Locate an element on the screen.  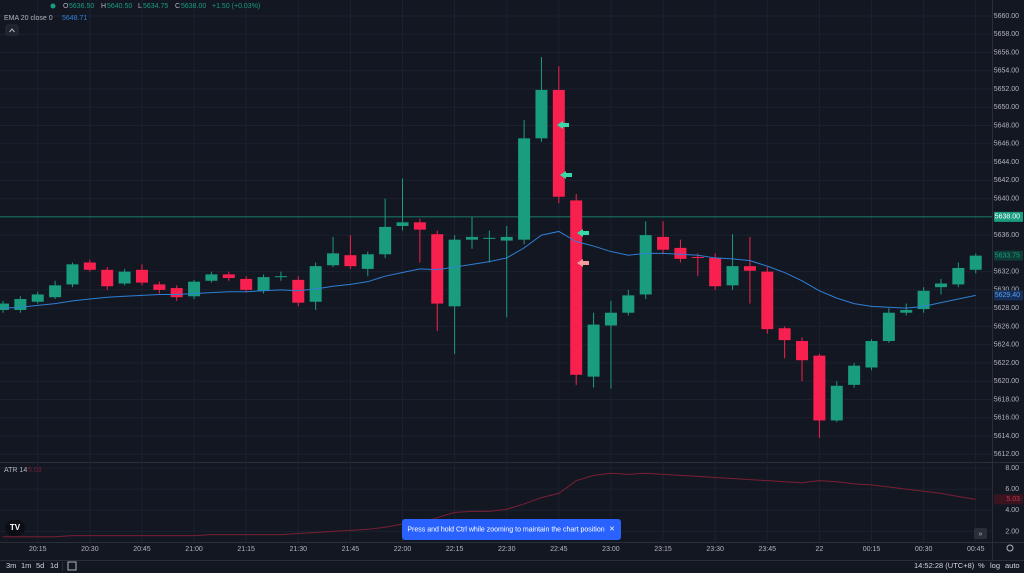
y-tick-label: 5652.00 is located at coordinates (1006, 89).